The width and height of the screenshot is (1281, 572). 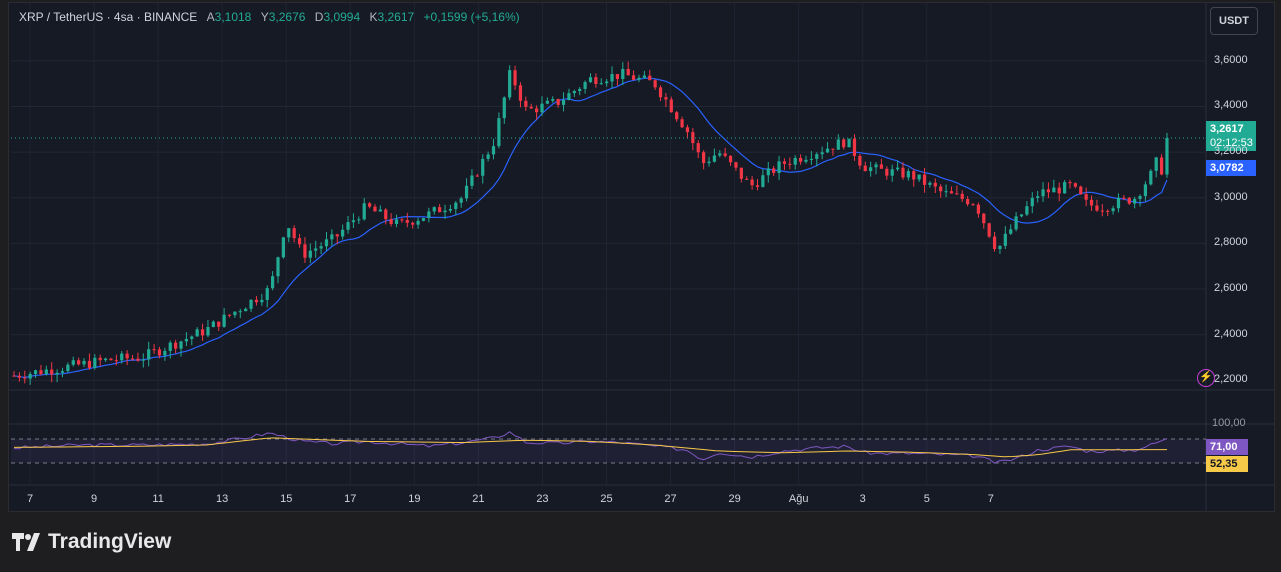 I want to click on time-tick-label: 15, so click(x=286, y=499).